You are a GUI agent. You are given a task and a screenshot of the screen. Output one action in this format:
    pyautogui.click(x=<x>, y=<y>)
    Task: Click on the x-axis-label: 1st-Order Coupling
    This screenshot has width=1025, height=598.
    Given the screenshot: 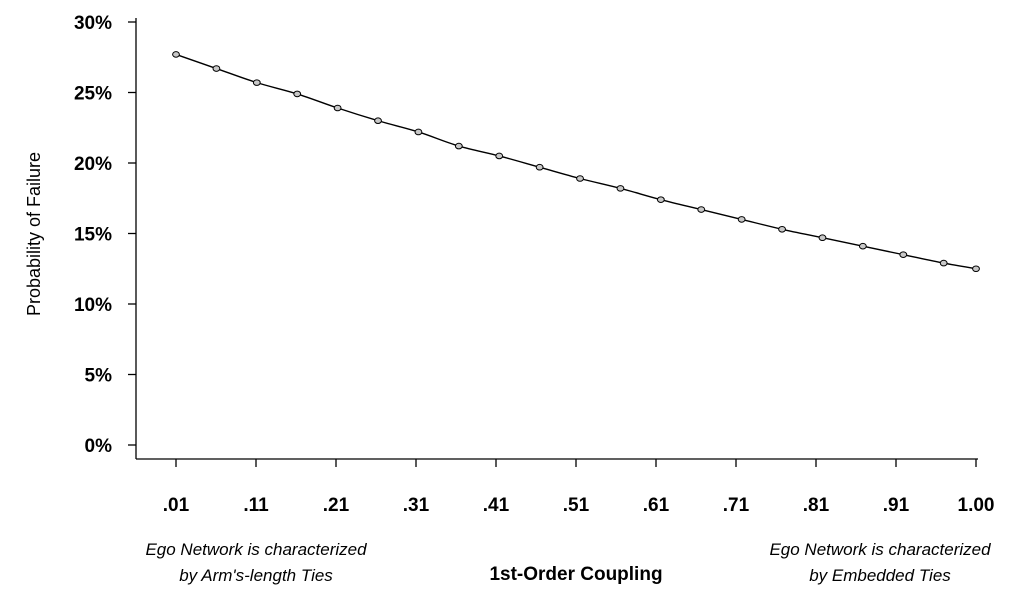 What is the action you would take?
    pyautogui.click(x=575, y=574)
    